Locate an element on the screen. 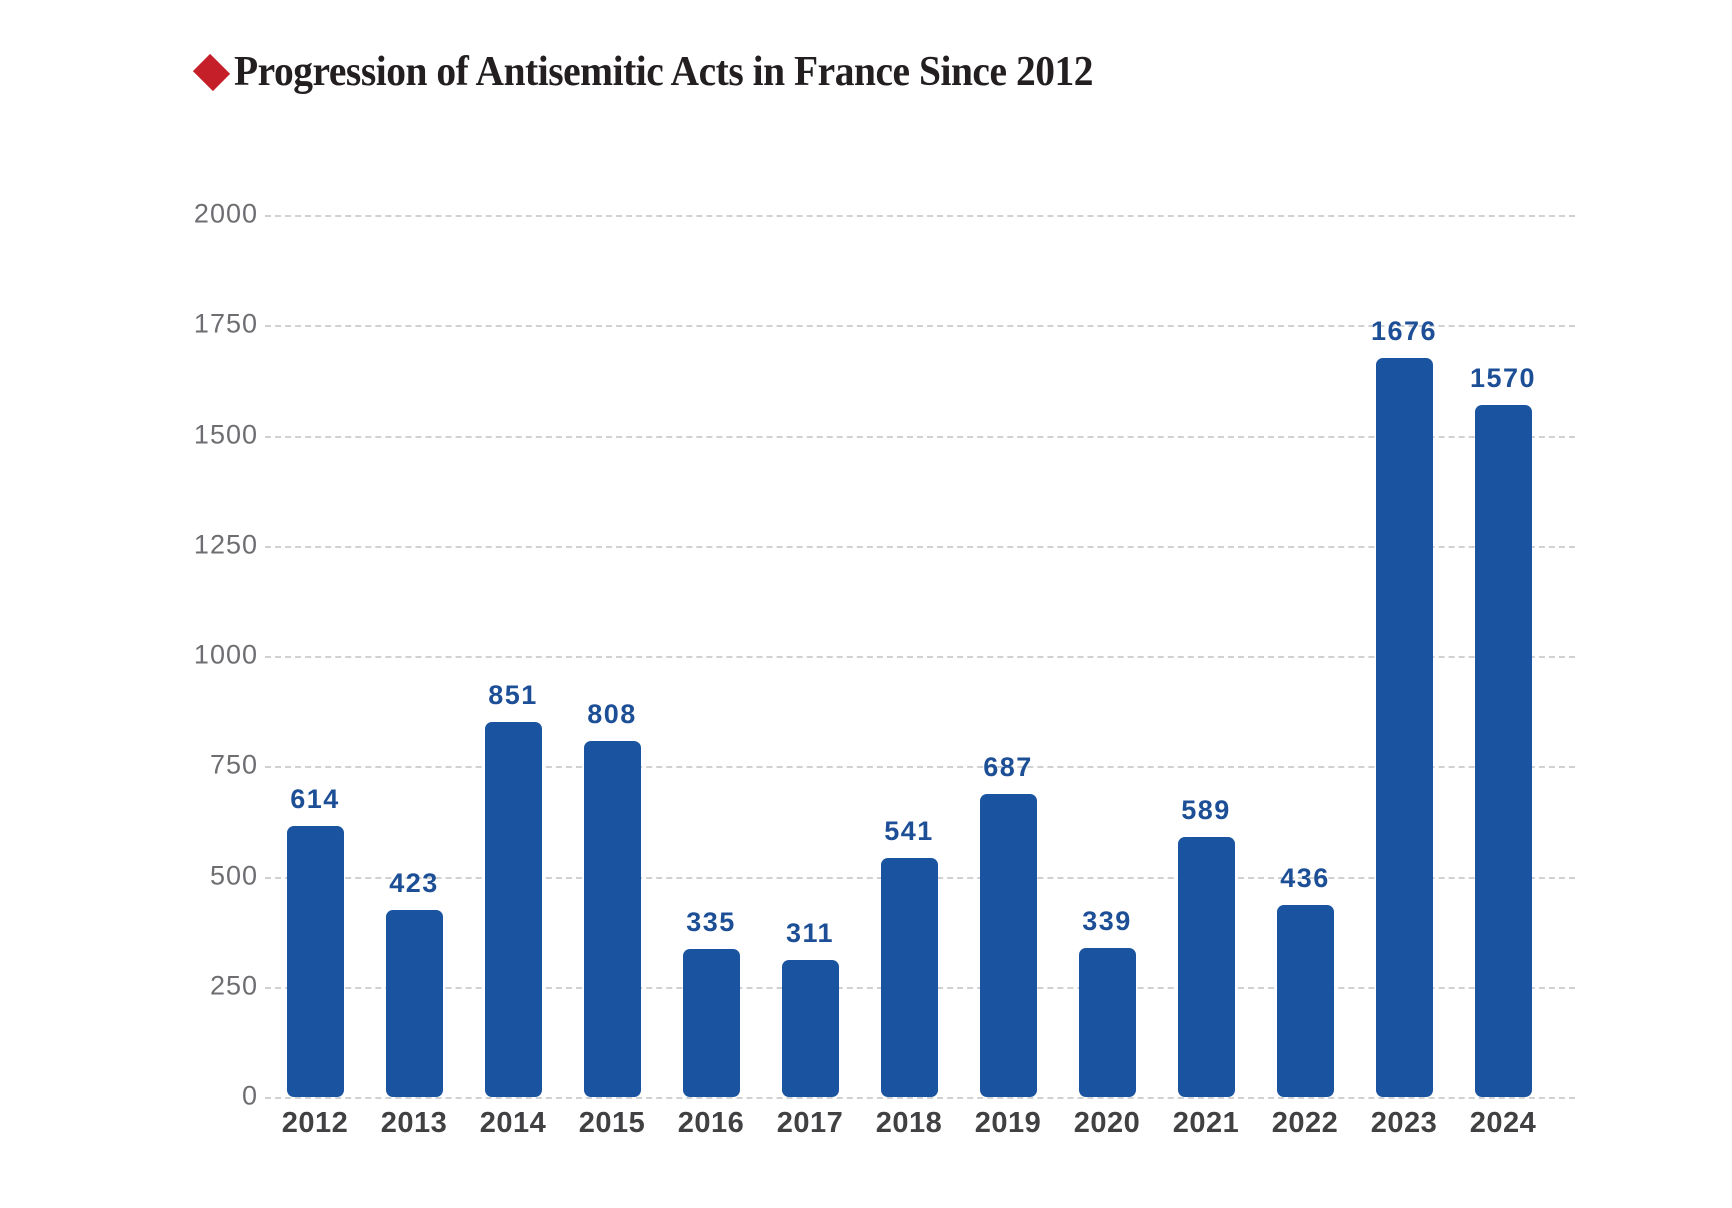  bar-value-label: 436 is located at coordinates (1305, 878).